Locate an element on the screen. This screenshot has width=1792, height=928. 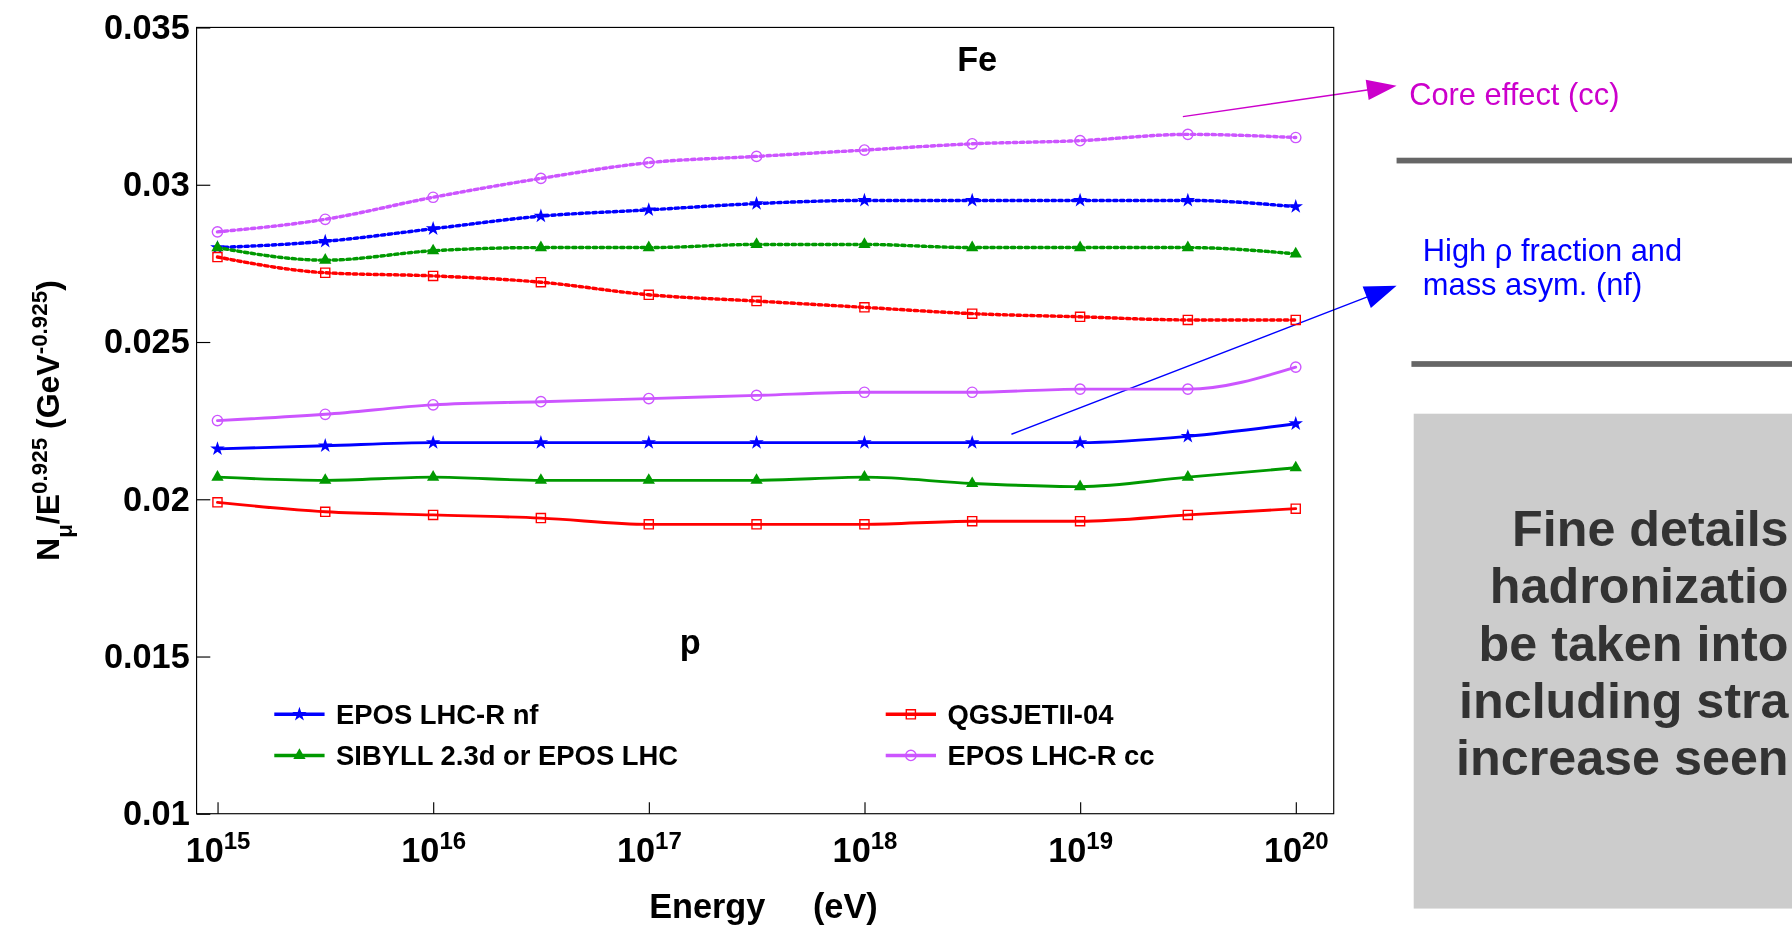
x-tick-label: 10$^{18}$ is located at coordinates (865, 847).